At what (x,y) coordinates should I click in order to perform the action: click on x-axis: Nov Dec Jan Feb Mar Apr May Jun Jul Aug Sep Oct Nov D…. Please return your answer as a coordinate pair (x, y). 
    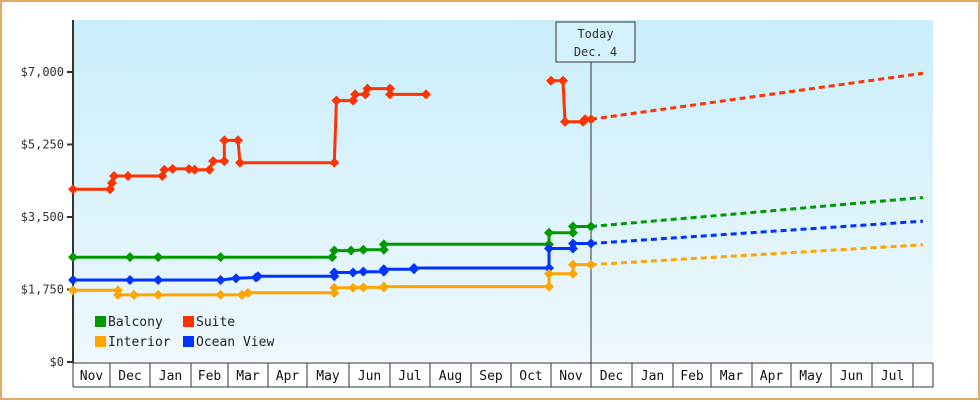
    Looking at the image, I should click on (503, 375).